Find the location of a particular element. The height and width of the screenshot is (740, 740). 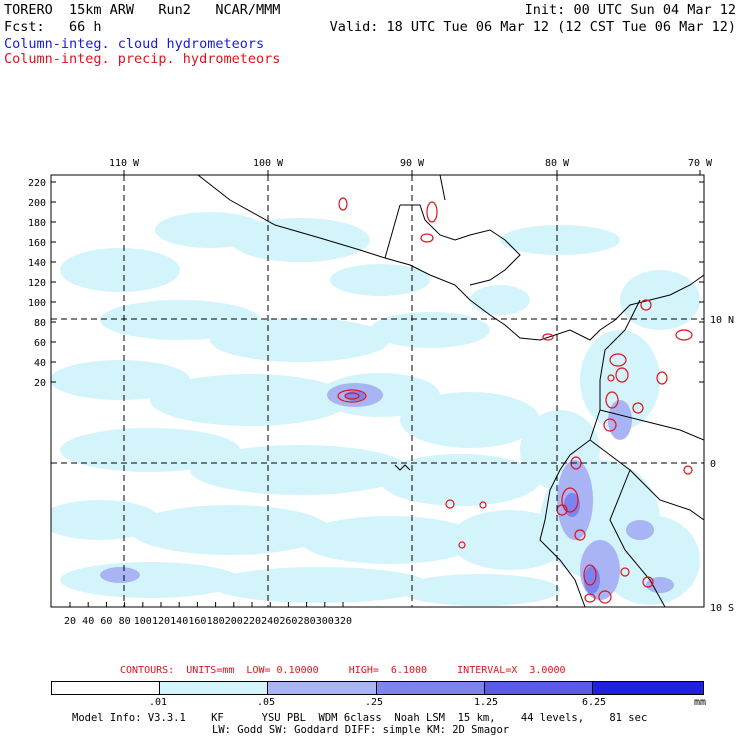

x-tick-label: 320 is located at coordinates (343, 621).